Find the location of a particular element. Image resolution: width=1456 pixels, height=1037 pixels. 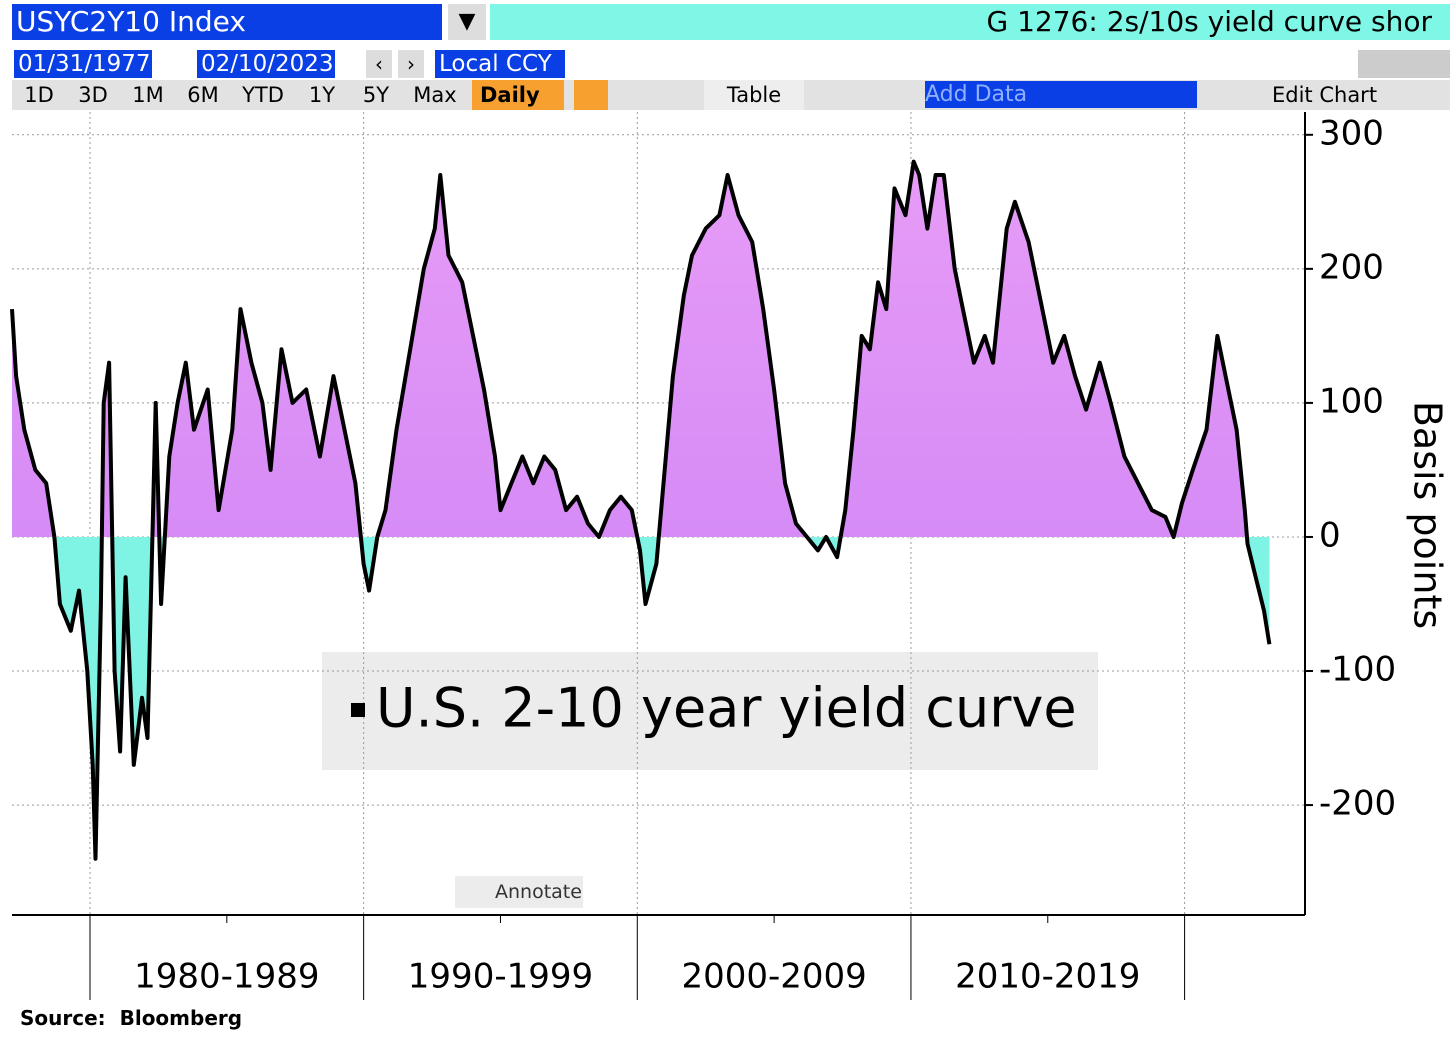

range-button: 1Y is located at coordinates (322, 95).